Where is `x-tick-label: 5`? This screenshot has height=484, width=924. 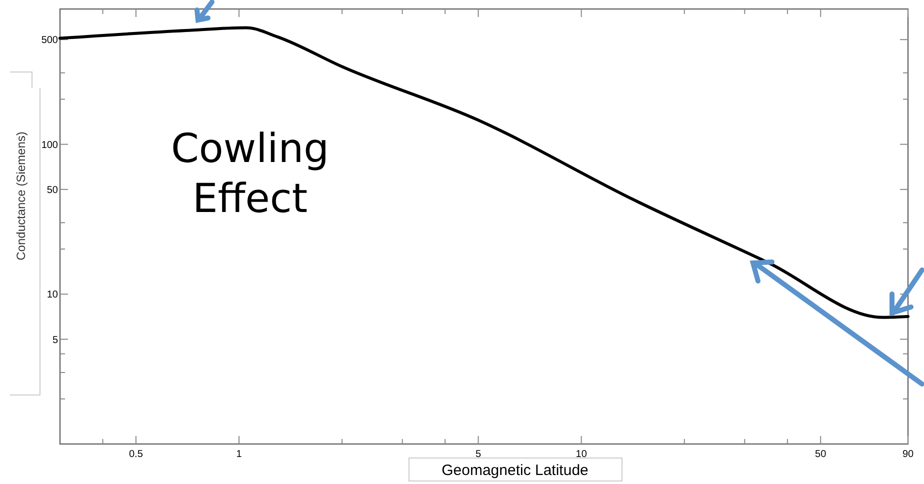 x-tick-label: 5 is located at coordinates (479, 454).